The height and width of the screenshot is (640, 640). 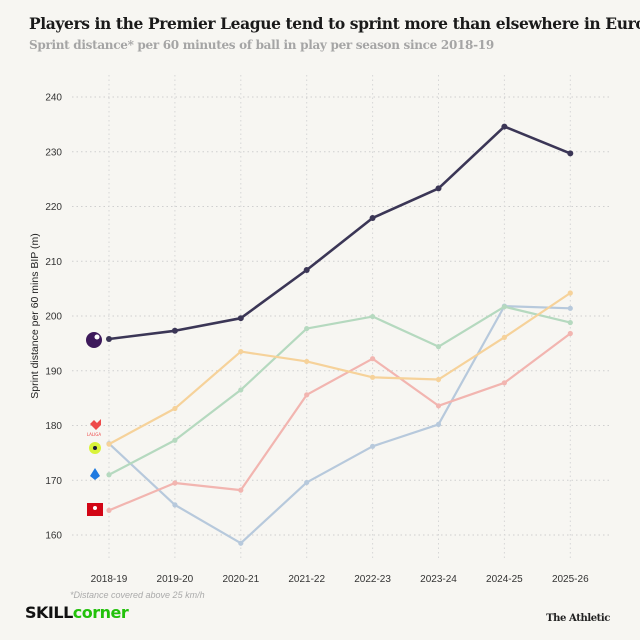 I want to click on y-tick-label: 230, so click(x=53, y=152).